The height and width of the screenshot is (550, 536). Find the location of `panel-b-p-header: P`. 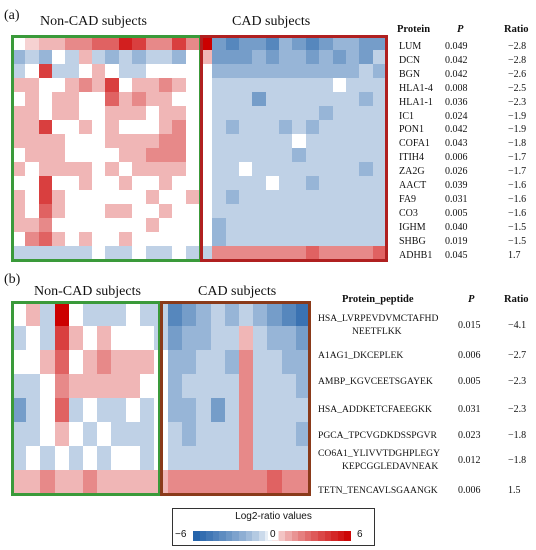

panel-b-p-header: P is located at coordinates (471, 299).